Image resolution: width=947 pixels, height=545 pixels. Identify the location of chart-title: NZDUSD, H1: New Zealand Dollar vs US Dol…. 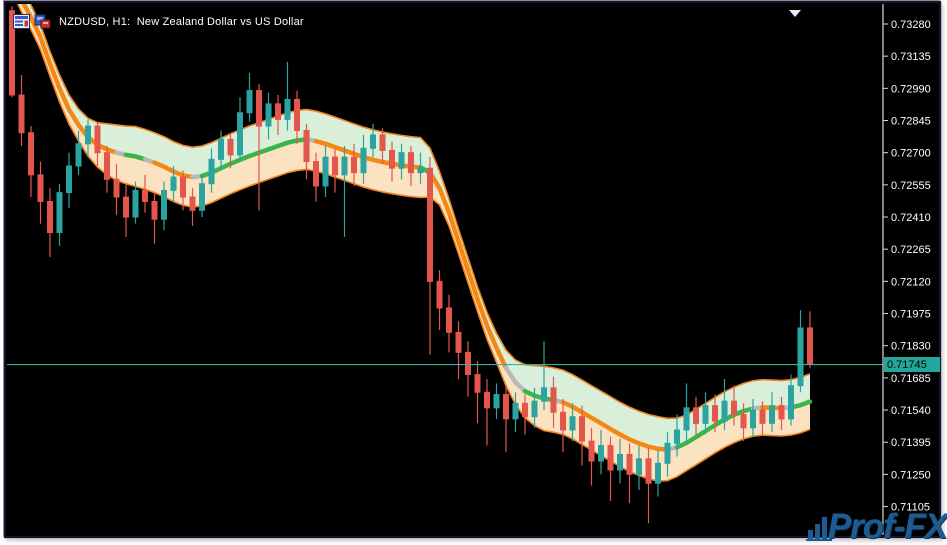
(181, 21).